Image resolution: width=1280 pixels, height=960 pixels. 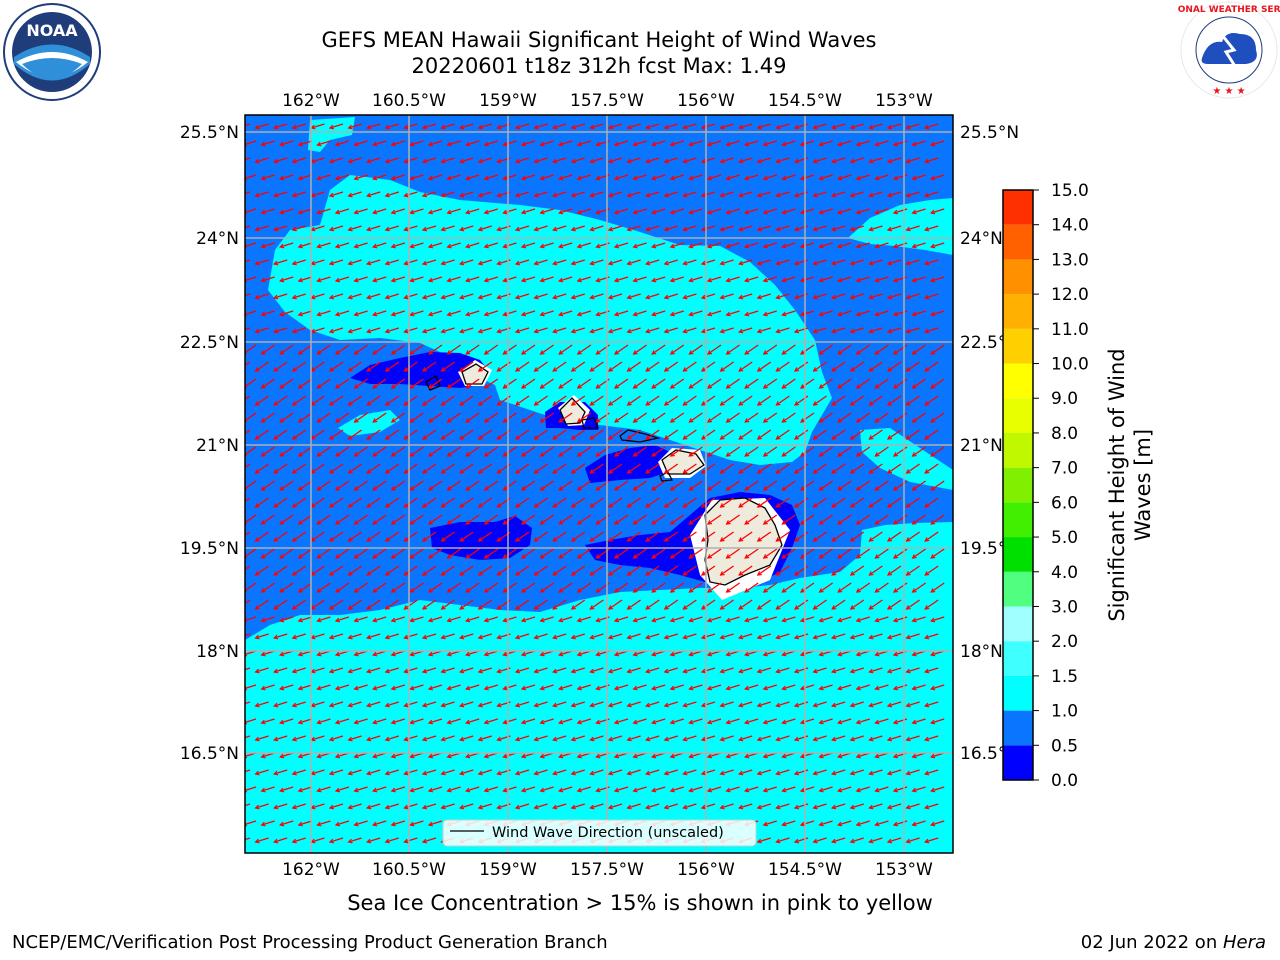 I want to click on lon-label-top: 153°W, so click(x=904, y=101).